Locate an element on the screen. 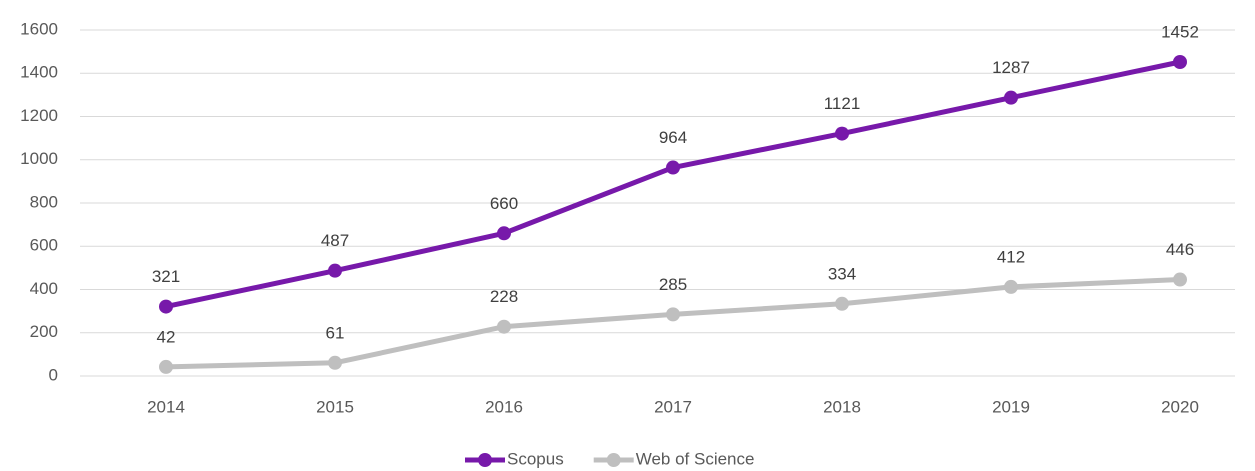 The height and width of the screenshot is (471, 1255). data-label: 412 is located at coordinates (1011, 256).